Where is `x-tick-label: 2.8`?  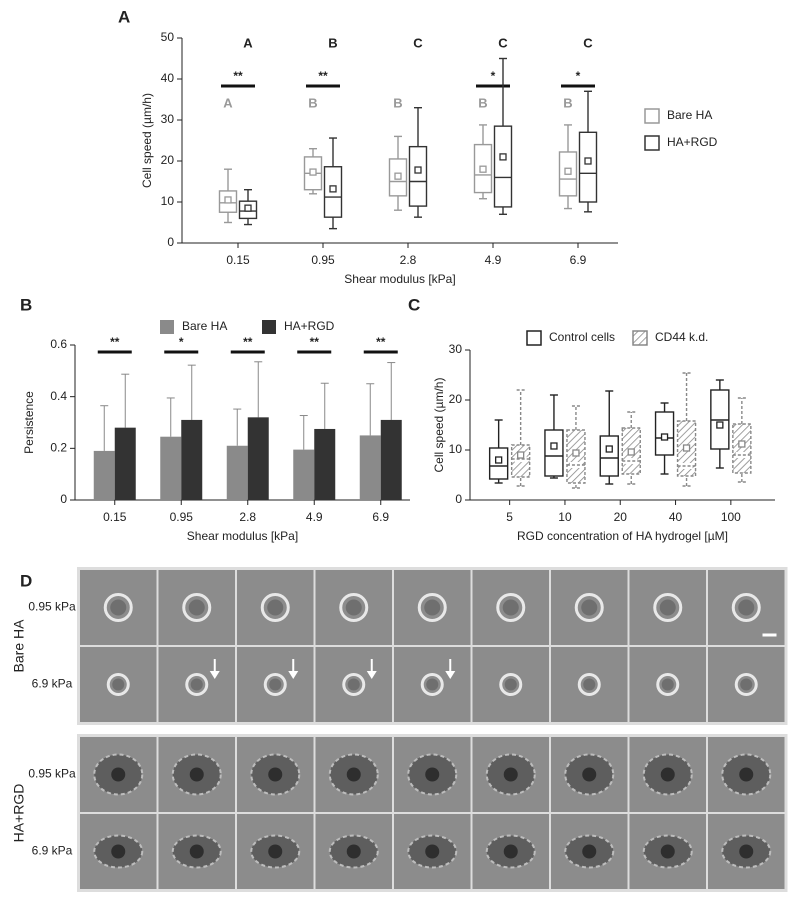 x-tick-label: 2.8 is located at coordinates (408, 260).